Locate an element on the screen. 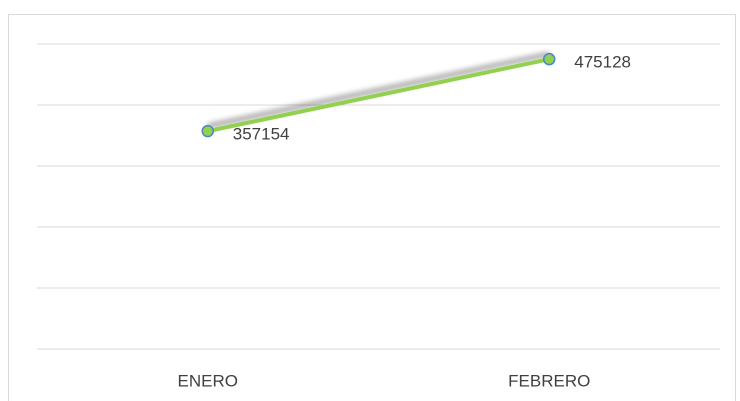 This screenshot has width=740, height=401. x-tick-label: FEBRERO is located at coordinates (549, 380).